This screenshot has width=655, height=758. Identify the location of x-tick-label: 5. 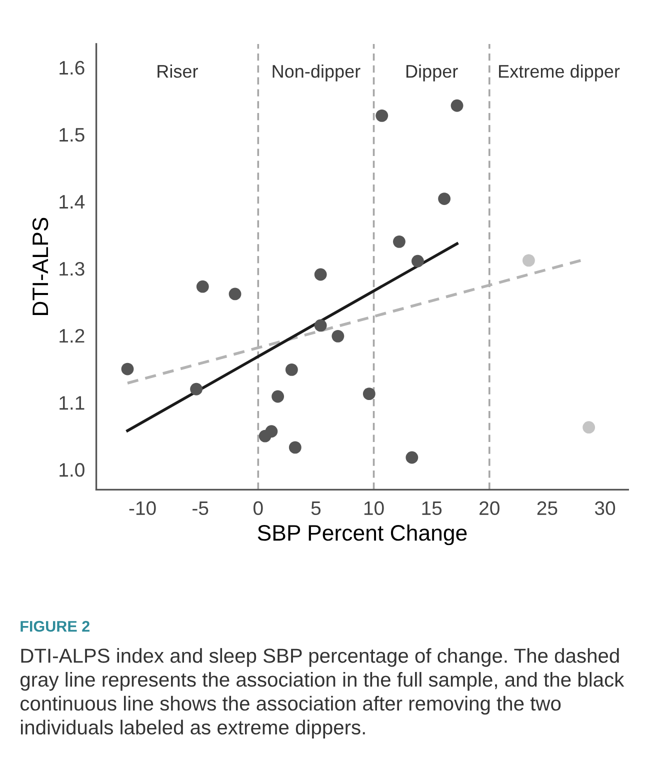
(316, 508).